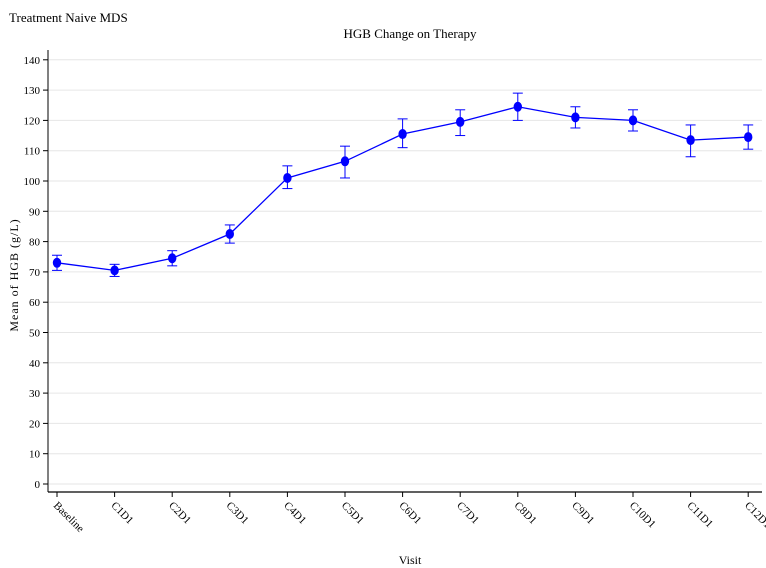 The image size is (766, 568). What do you see at coordinates (699, 515) in the screenshot?
I see `x-tick-label: C11D1` at bounding box center [699, 515].